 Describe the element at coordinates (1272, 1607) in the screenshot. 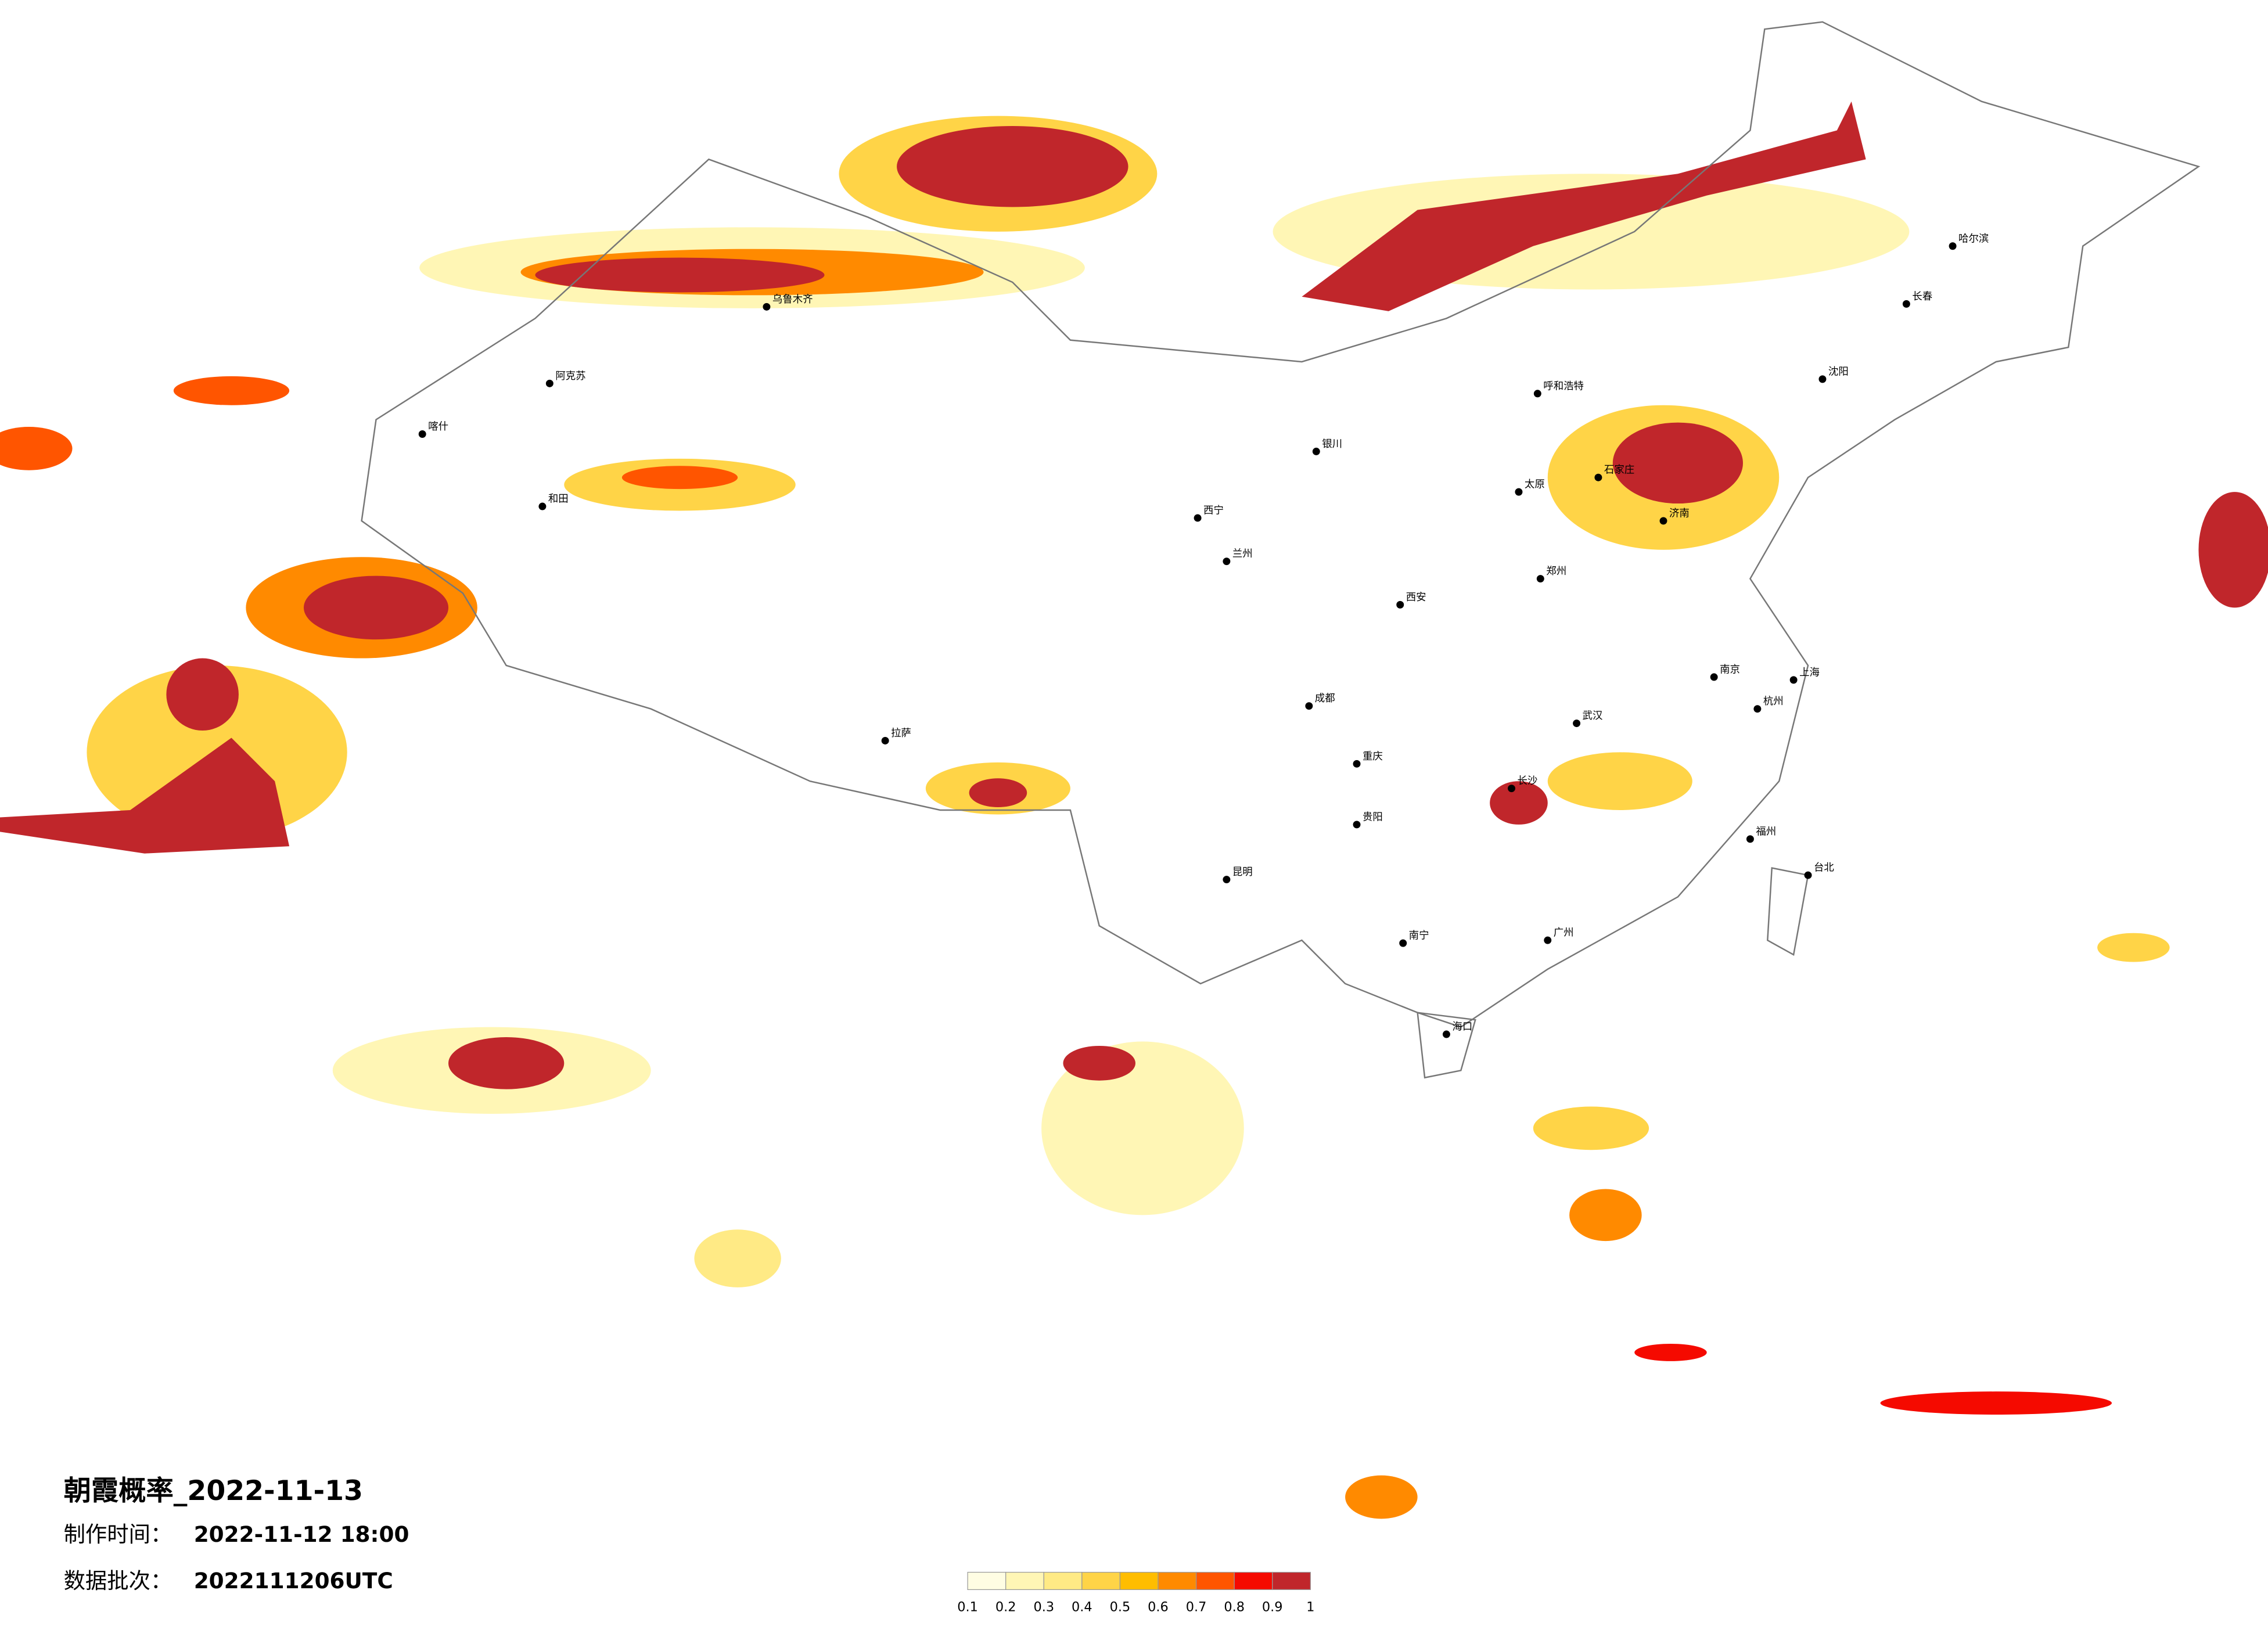

I see `legend-tick-label: 0.9` at that location.